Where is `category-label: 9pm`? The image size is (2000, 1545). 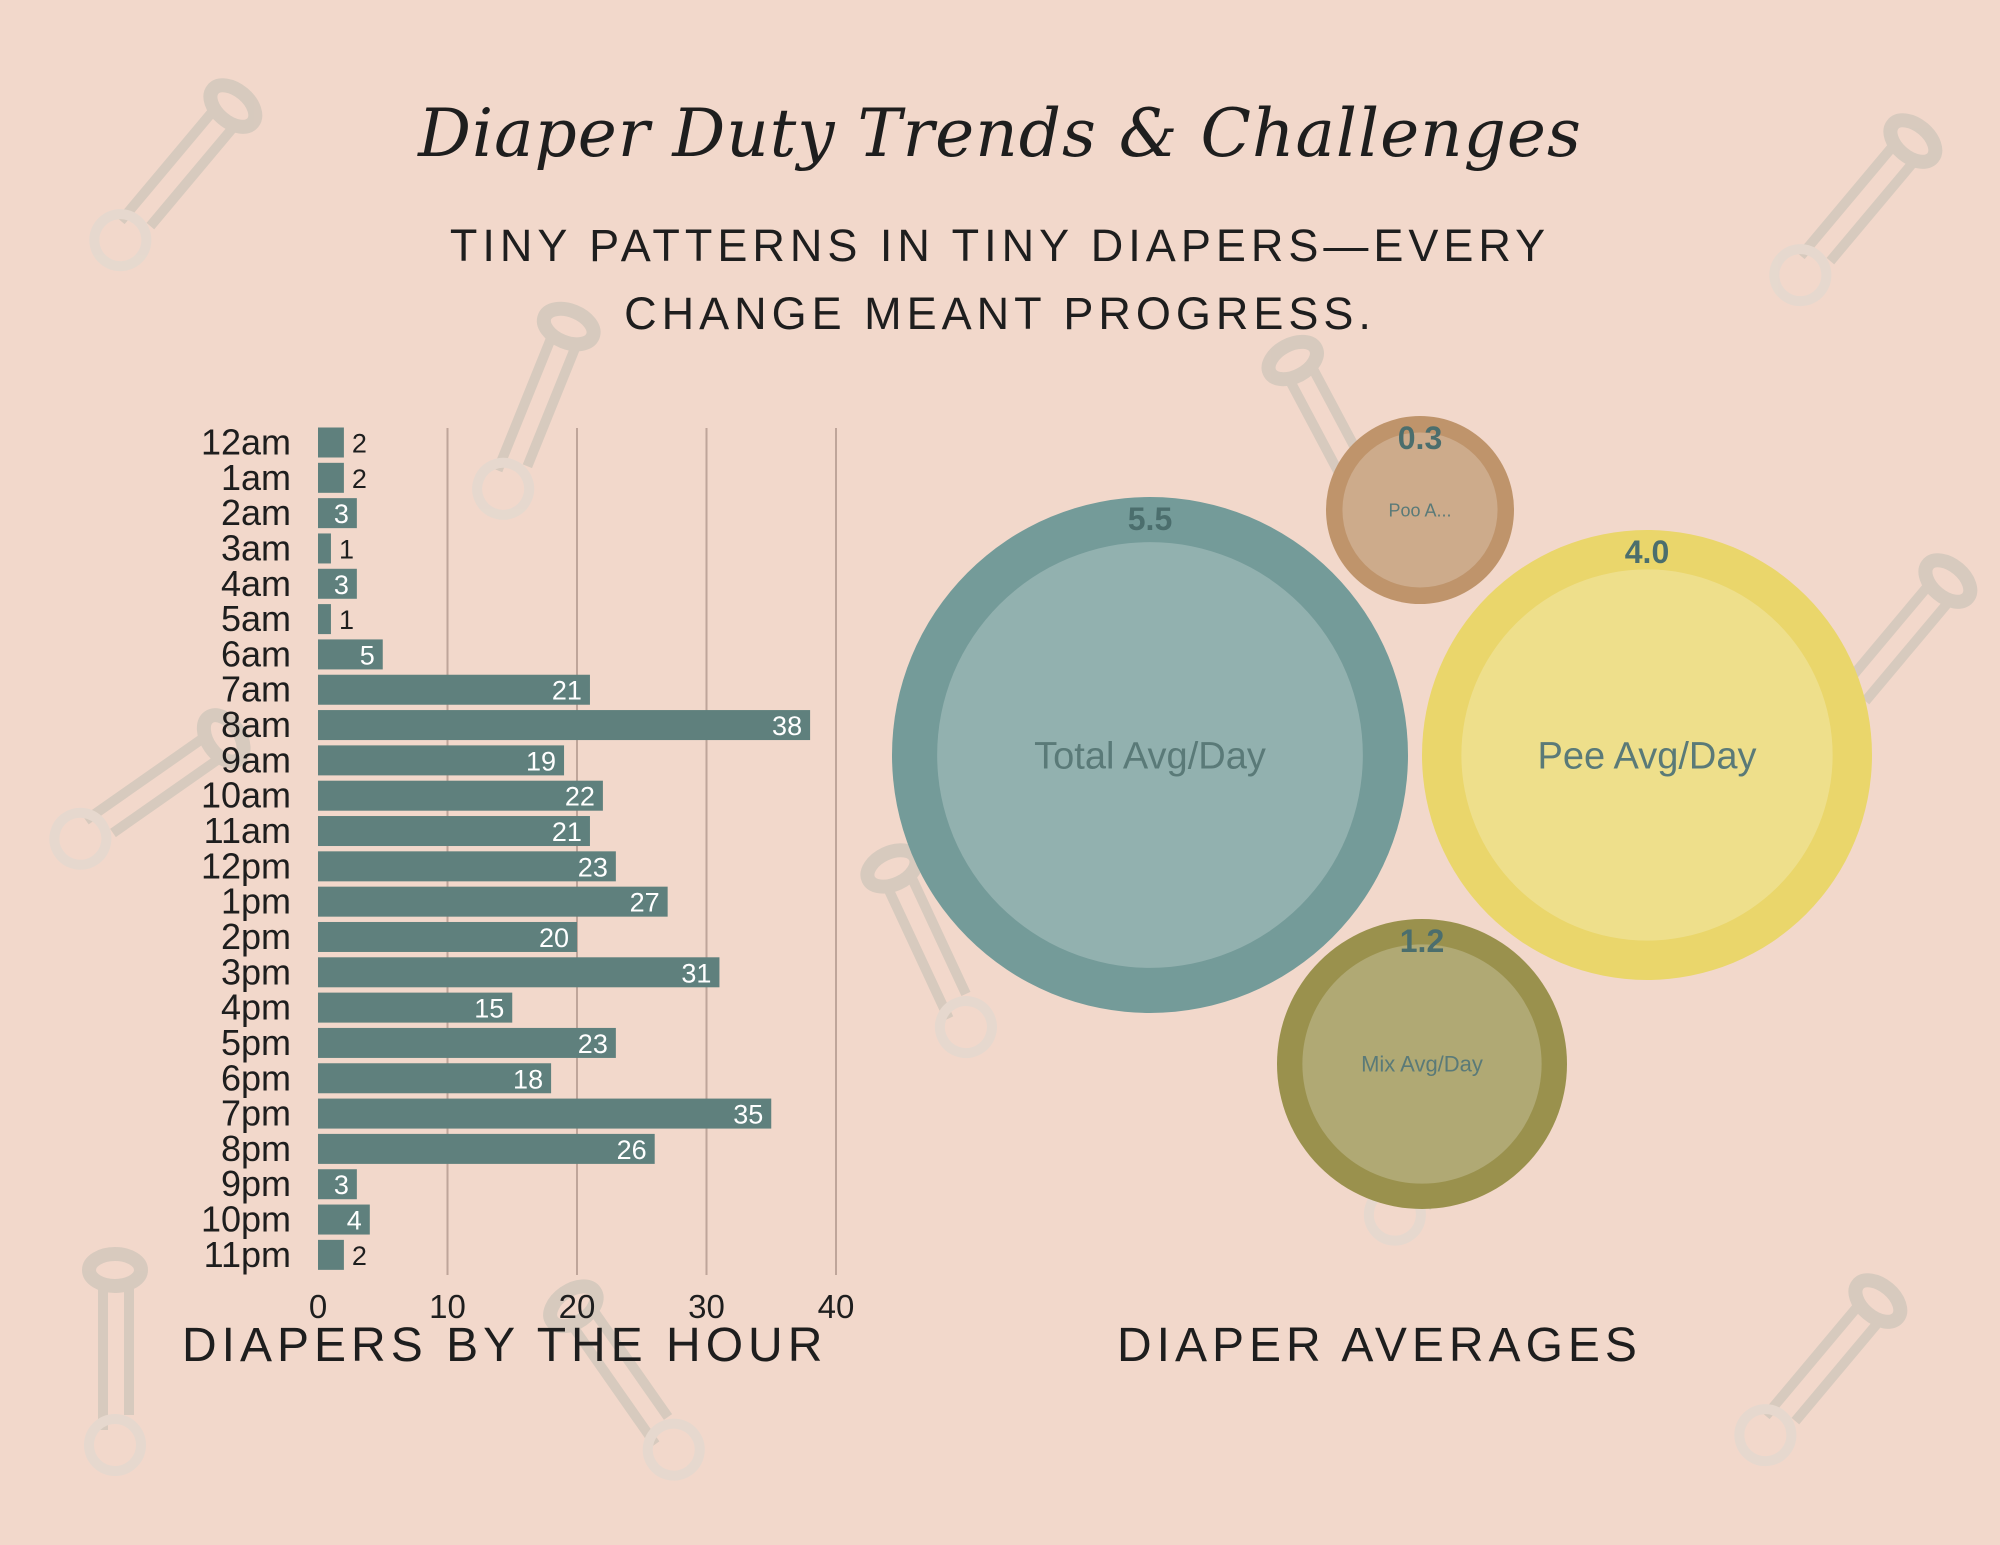 category-label: 9pm is located at coordinates (256, 1183).